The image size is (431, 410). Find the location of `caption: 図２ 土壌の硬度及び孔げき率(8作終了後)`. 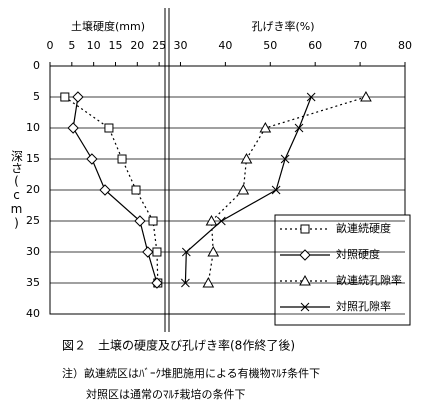

caption: 図２ 土壌の硬度及び孔げき率(8作終了後) is located at coordinates (178, 345).